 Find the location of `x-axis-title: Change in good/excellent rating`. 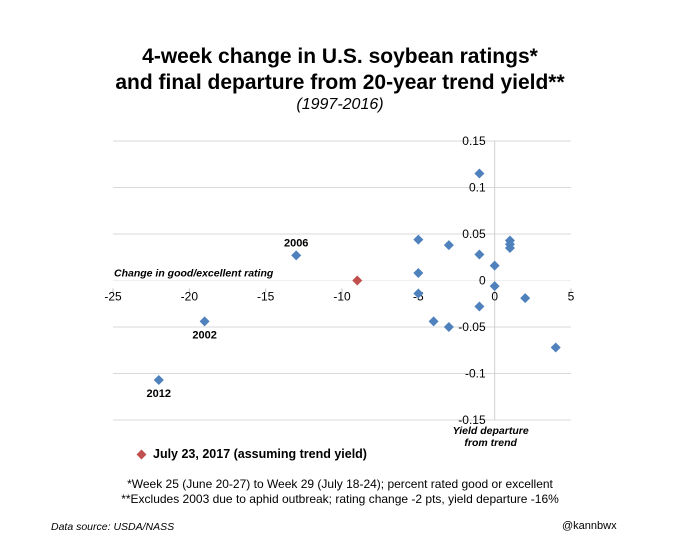

x-axis-title: Change in good/excellent rating is located at coordinates (194, 274).